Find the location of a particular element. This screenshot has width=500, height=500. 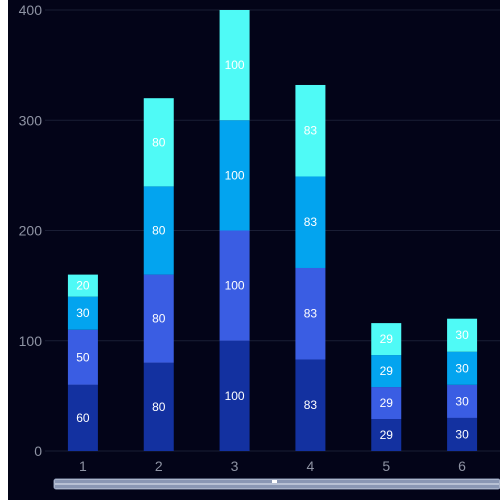

x-tick-label: 4 is located at coordinates (311, 466).